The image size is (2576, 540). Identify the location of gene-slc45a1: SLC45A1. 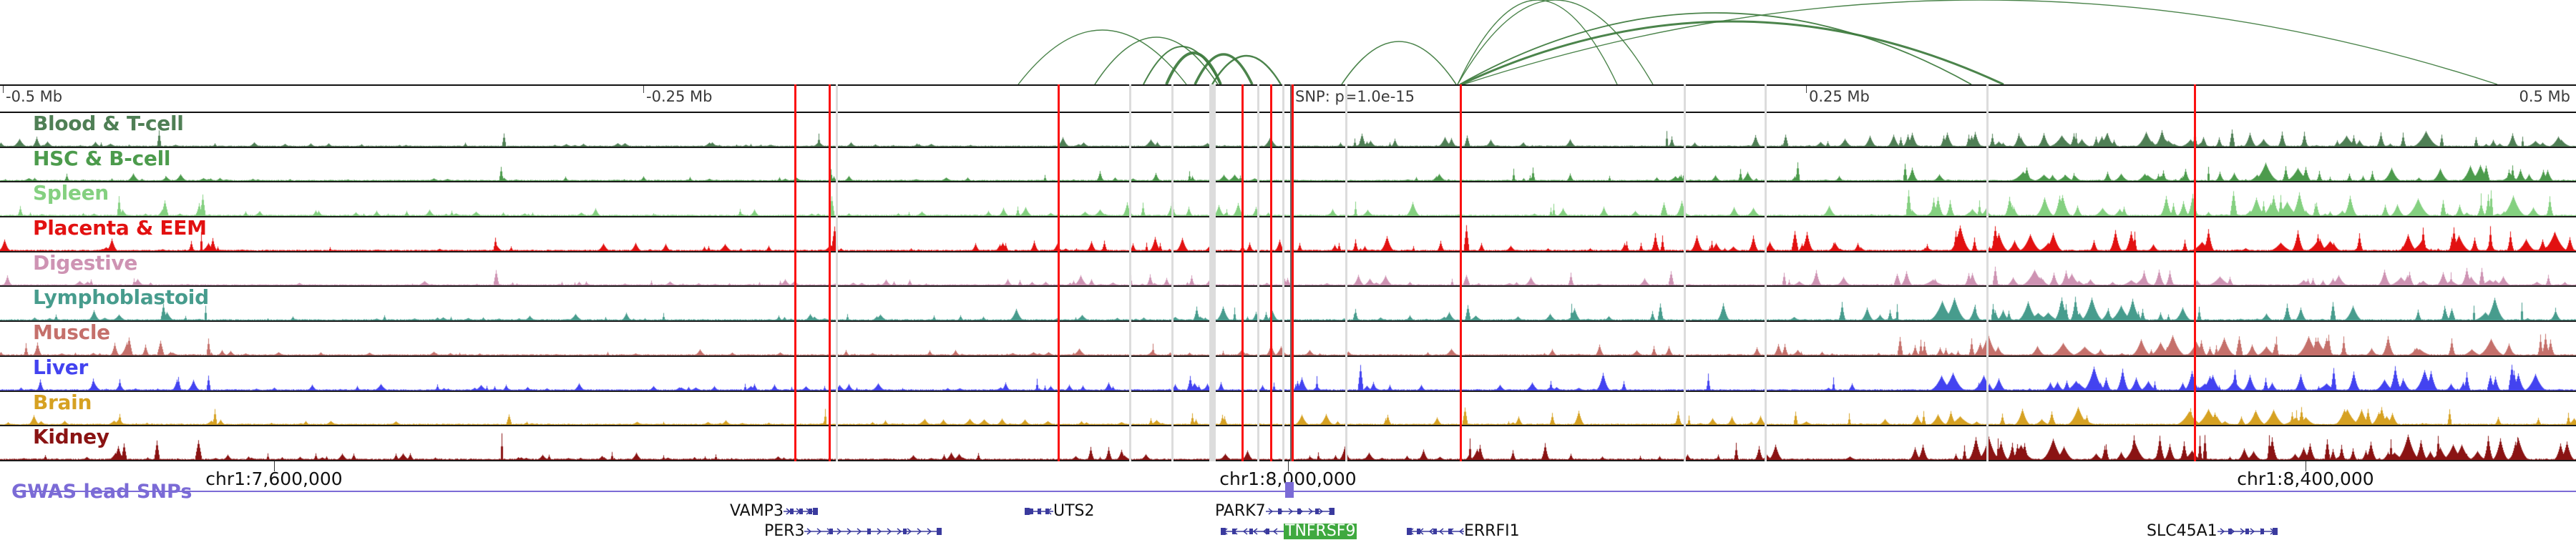
(2212, 531).